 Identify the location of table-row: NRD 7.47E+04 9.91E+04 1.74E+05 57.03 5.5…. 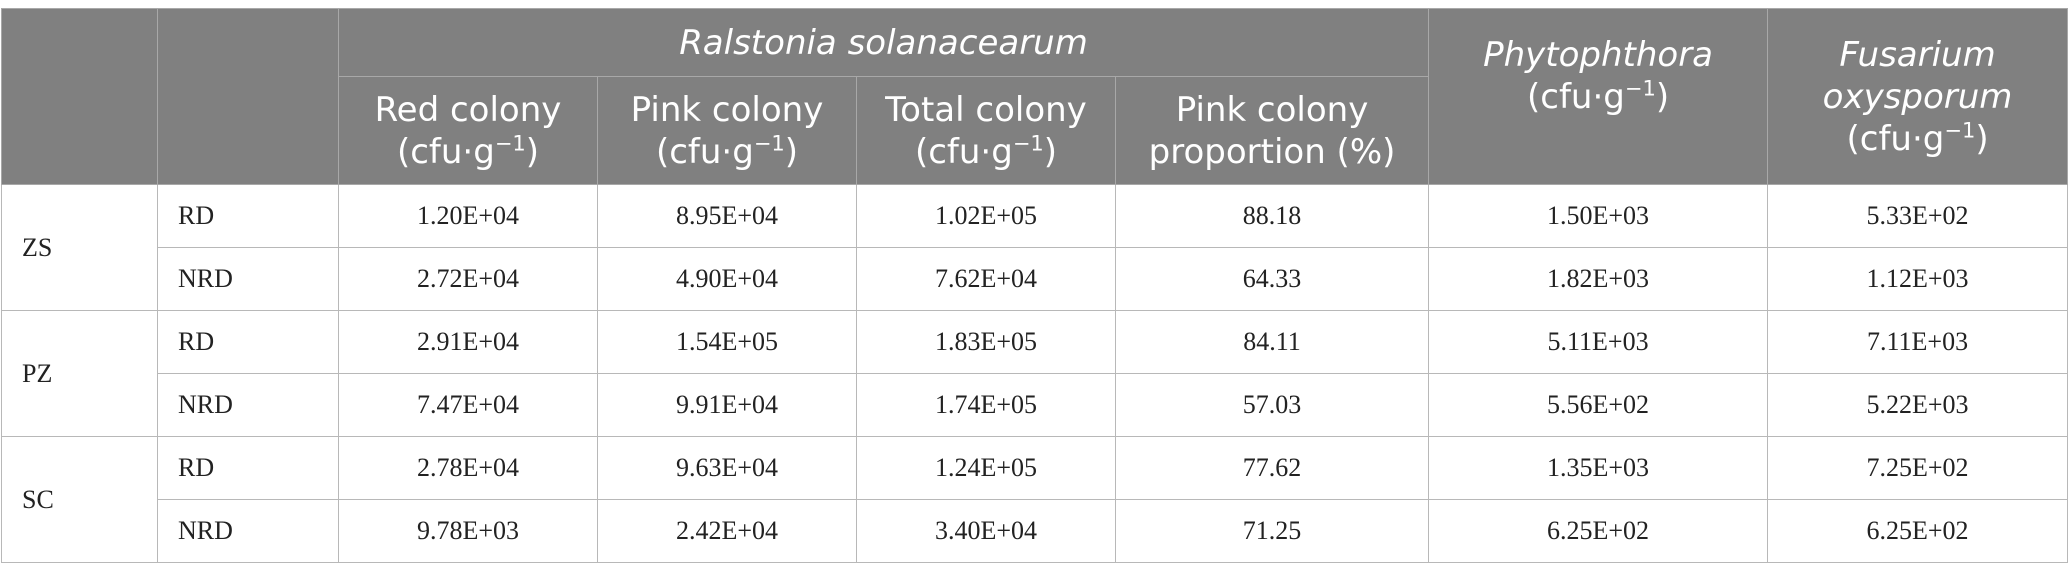
(1035, 405).